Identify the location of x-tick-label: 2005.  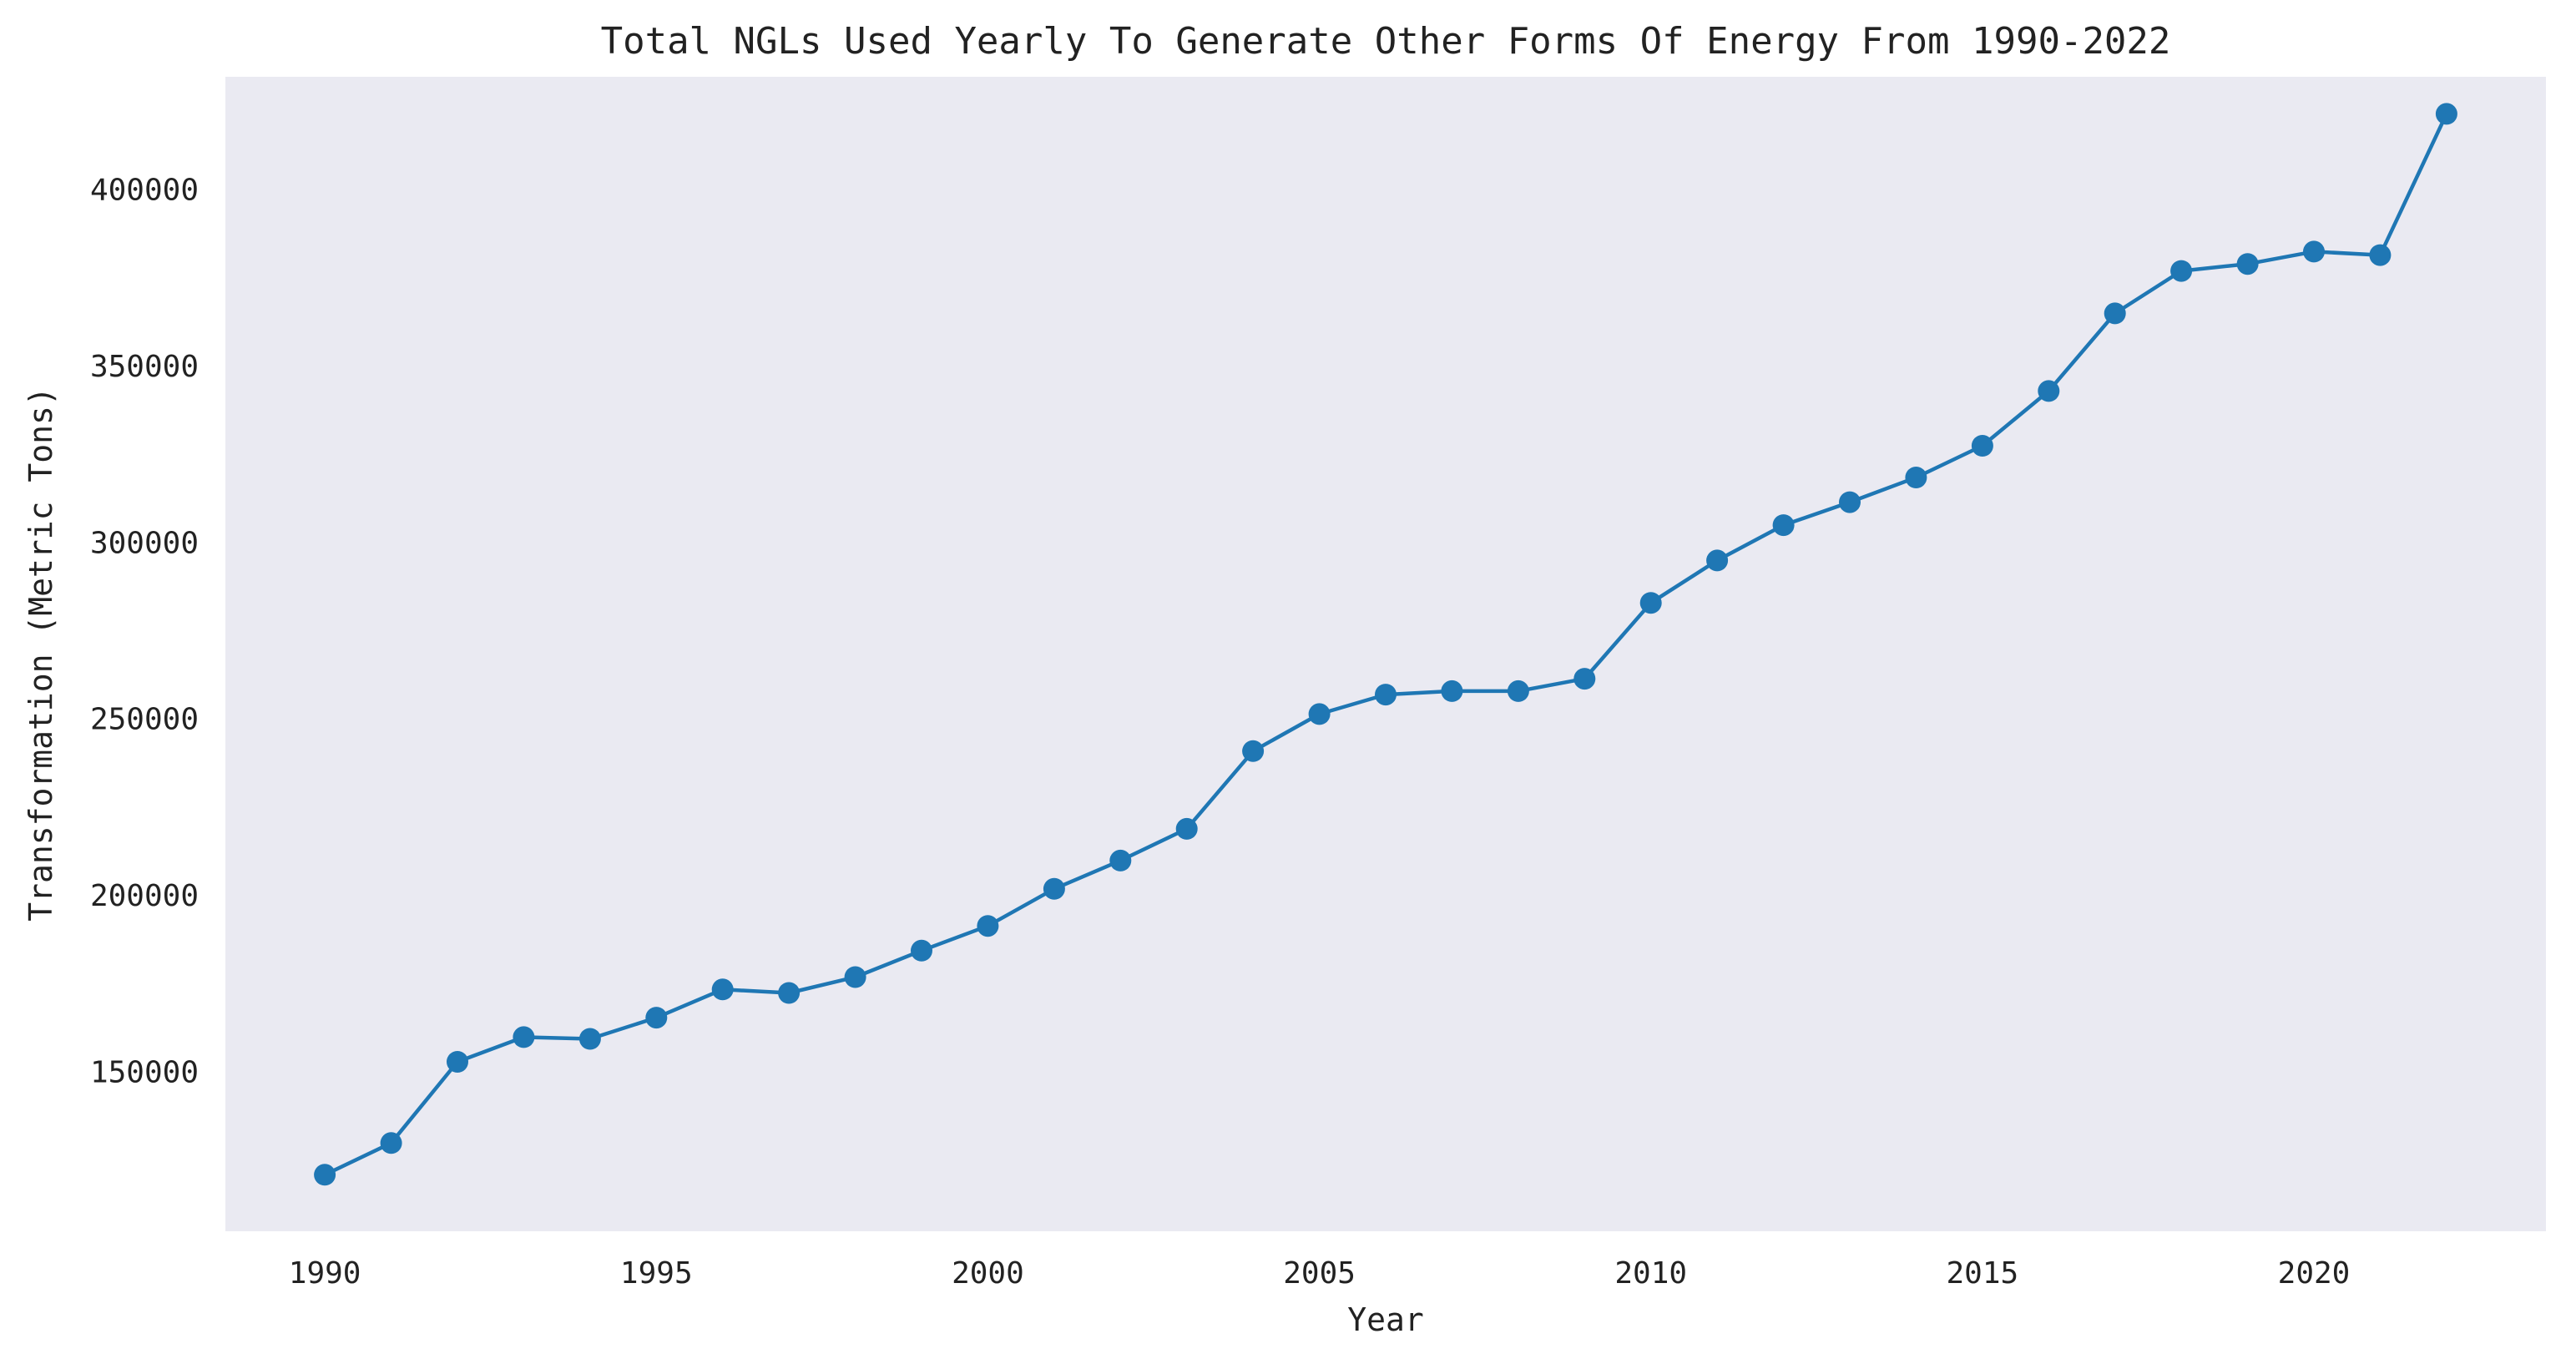
(1319, 1274).